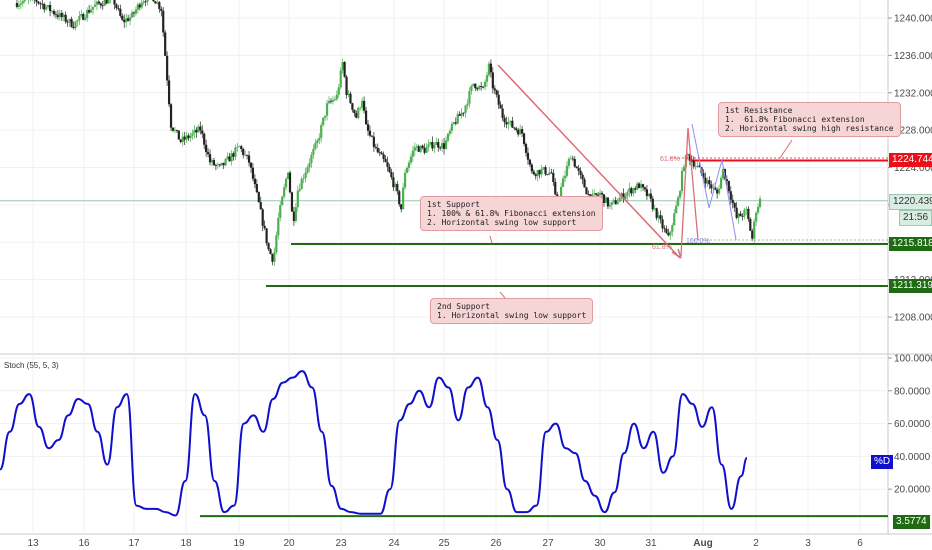 This screenshot has height=550, width=932. I want to click on fib-label: 100.0%, so click(698, 241).